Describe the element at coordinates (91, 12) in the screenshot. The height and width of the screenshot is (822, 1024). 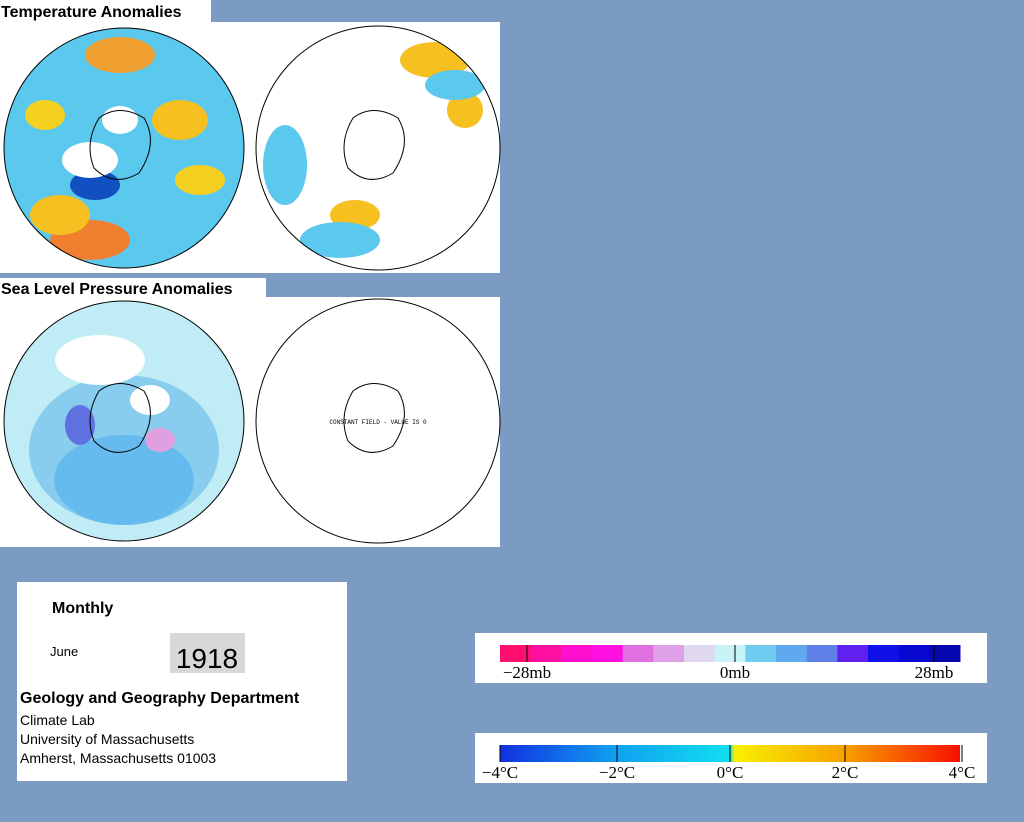
I see `panel-title: Temperature Anomalies` at that location.